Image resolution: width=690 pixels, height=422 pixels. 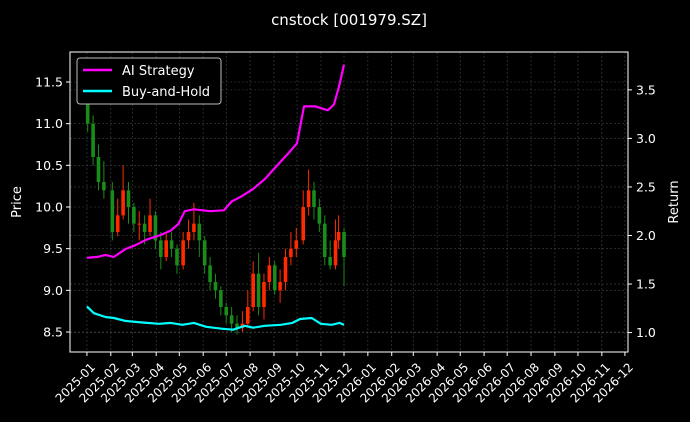 I want to click on y-tick-label-right: 3.5, so click(x=646, y=89).